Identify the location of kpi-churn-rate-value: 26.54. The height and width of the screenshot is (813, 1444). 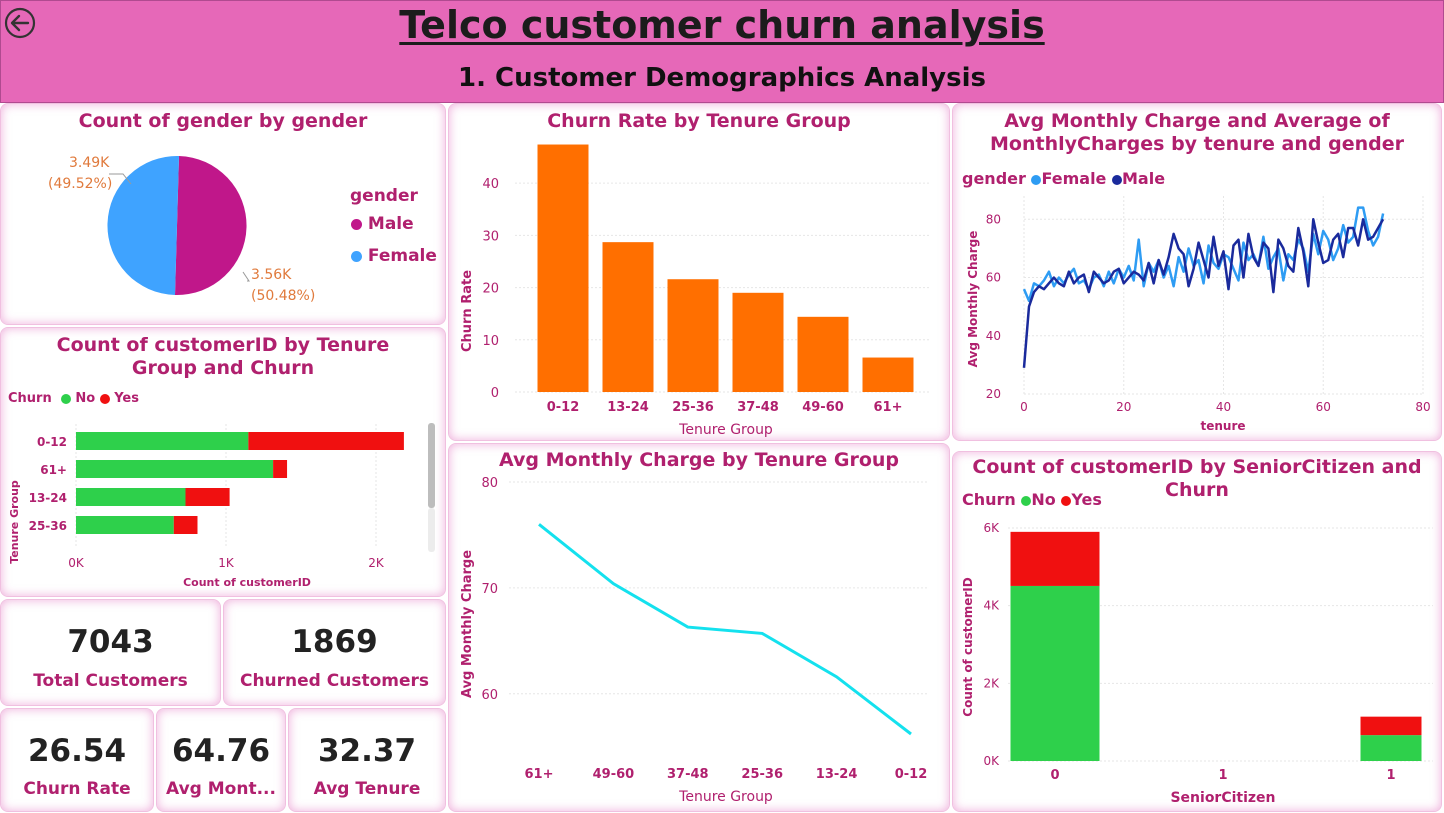
(77, 751).